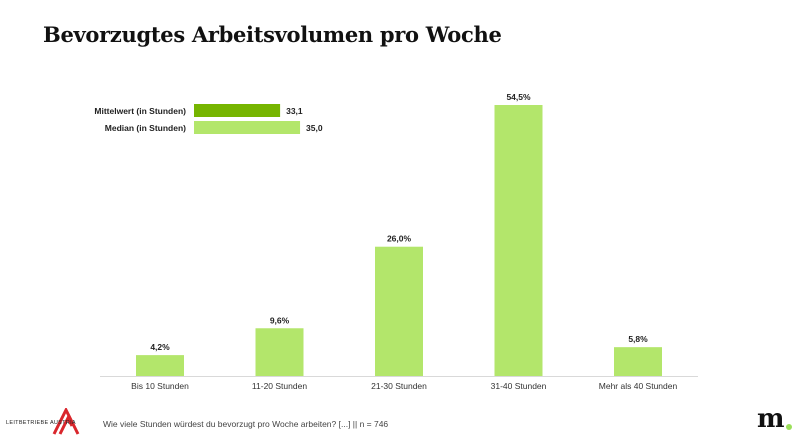 The width and height of the screenshot is (800, 440). Describe the element at coordinates (518, 97) in the screenshot. I see `data-label: 54,5%` at that location.